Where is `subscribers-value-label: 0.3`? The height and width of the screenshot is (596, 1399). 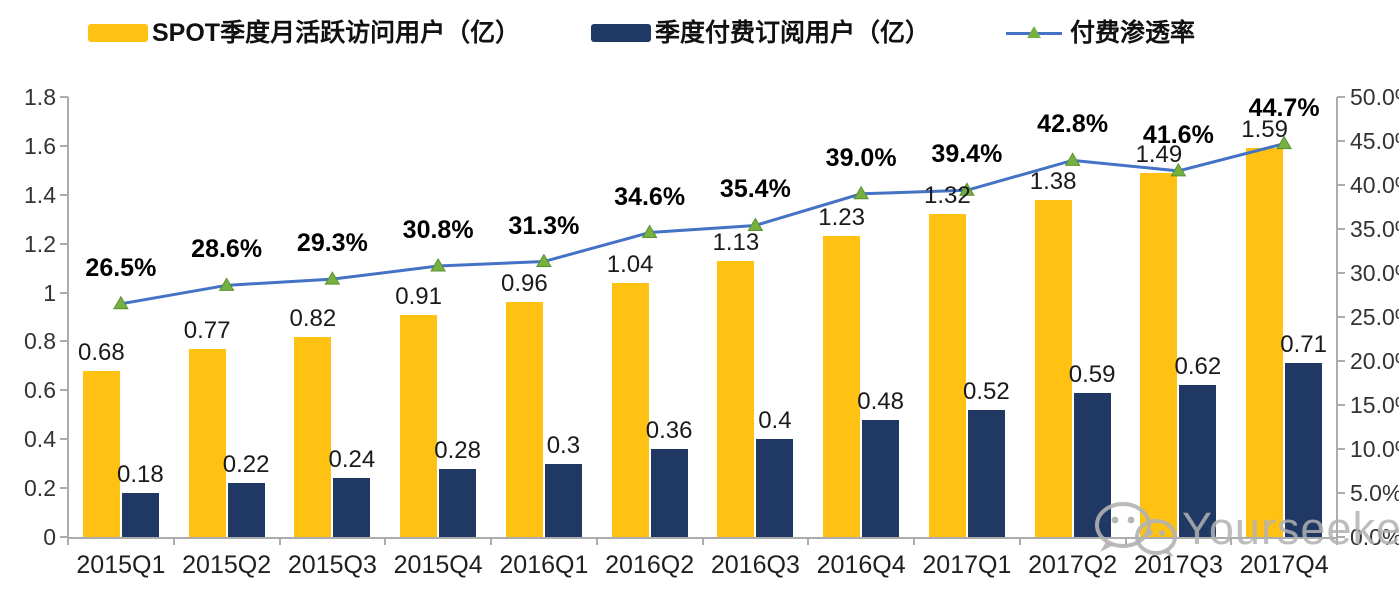 subscribers-value-label: 0.3 is located at coordinates (563, 445).